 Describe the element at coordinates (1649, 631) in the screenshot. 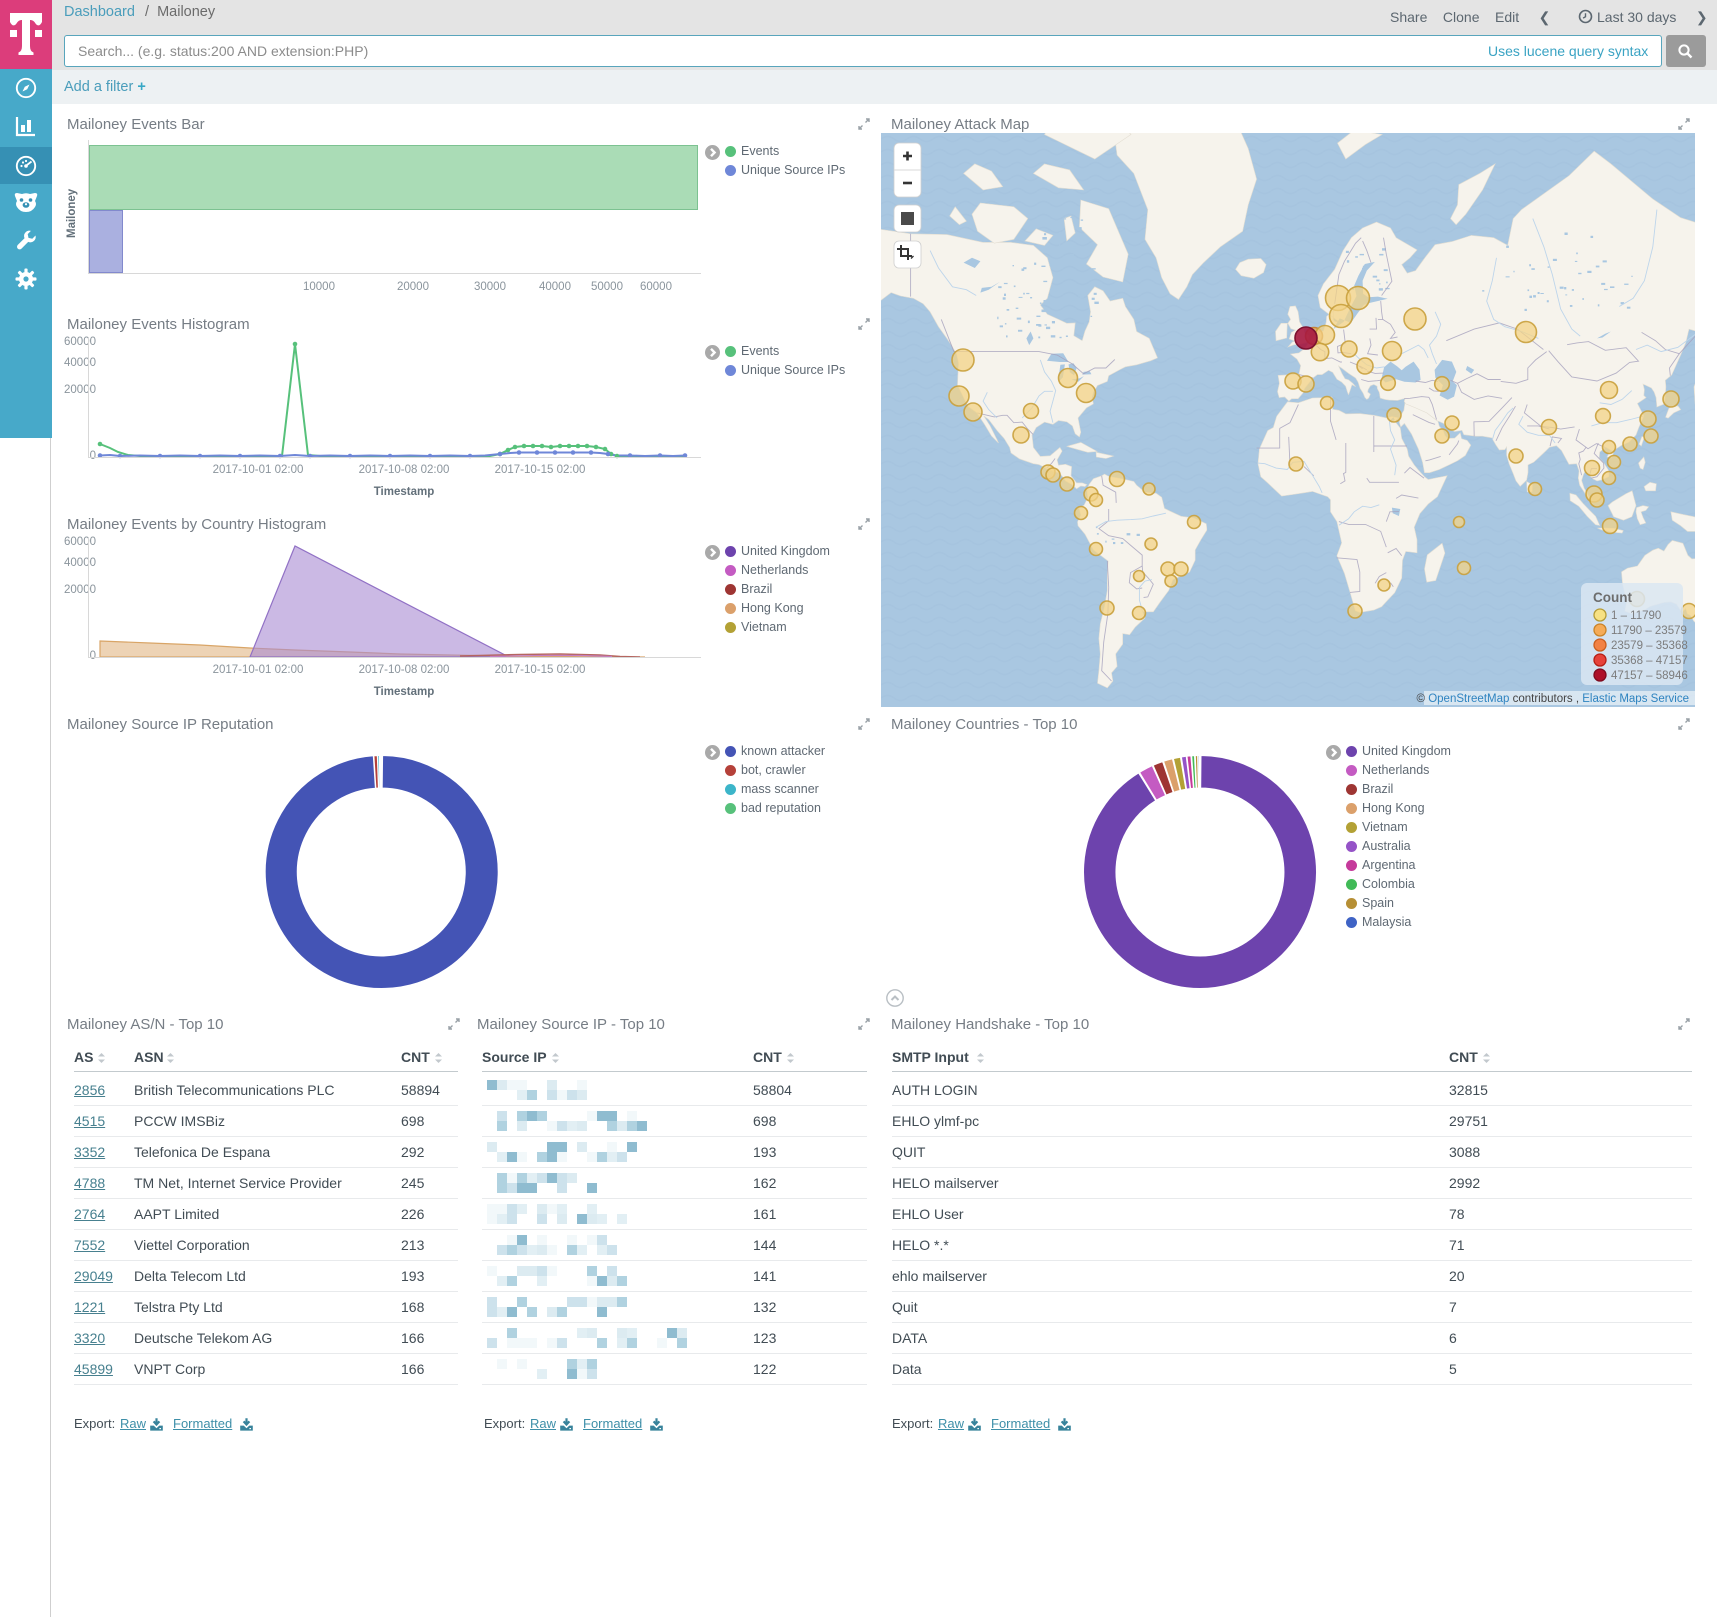

I see `svg-text: 11790 – 23579` at that location.